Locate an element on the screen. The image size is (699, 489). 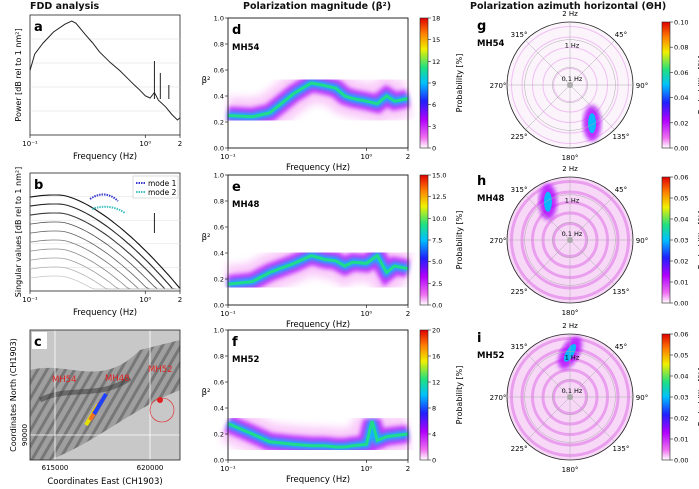
panel-b-x-ticklabel: 10⁻¹ is located at coordinates (30, 300).